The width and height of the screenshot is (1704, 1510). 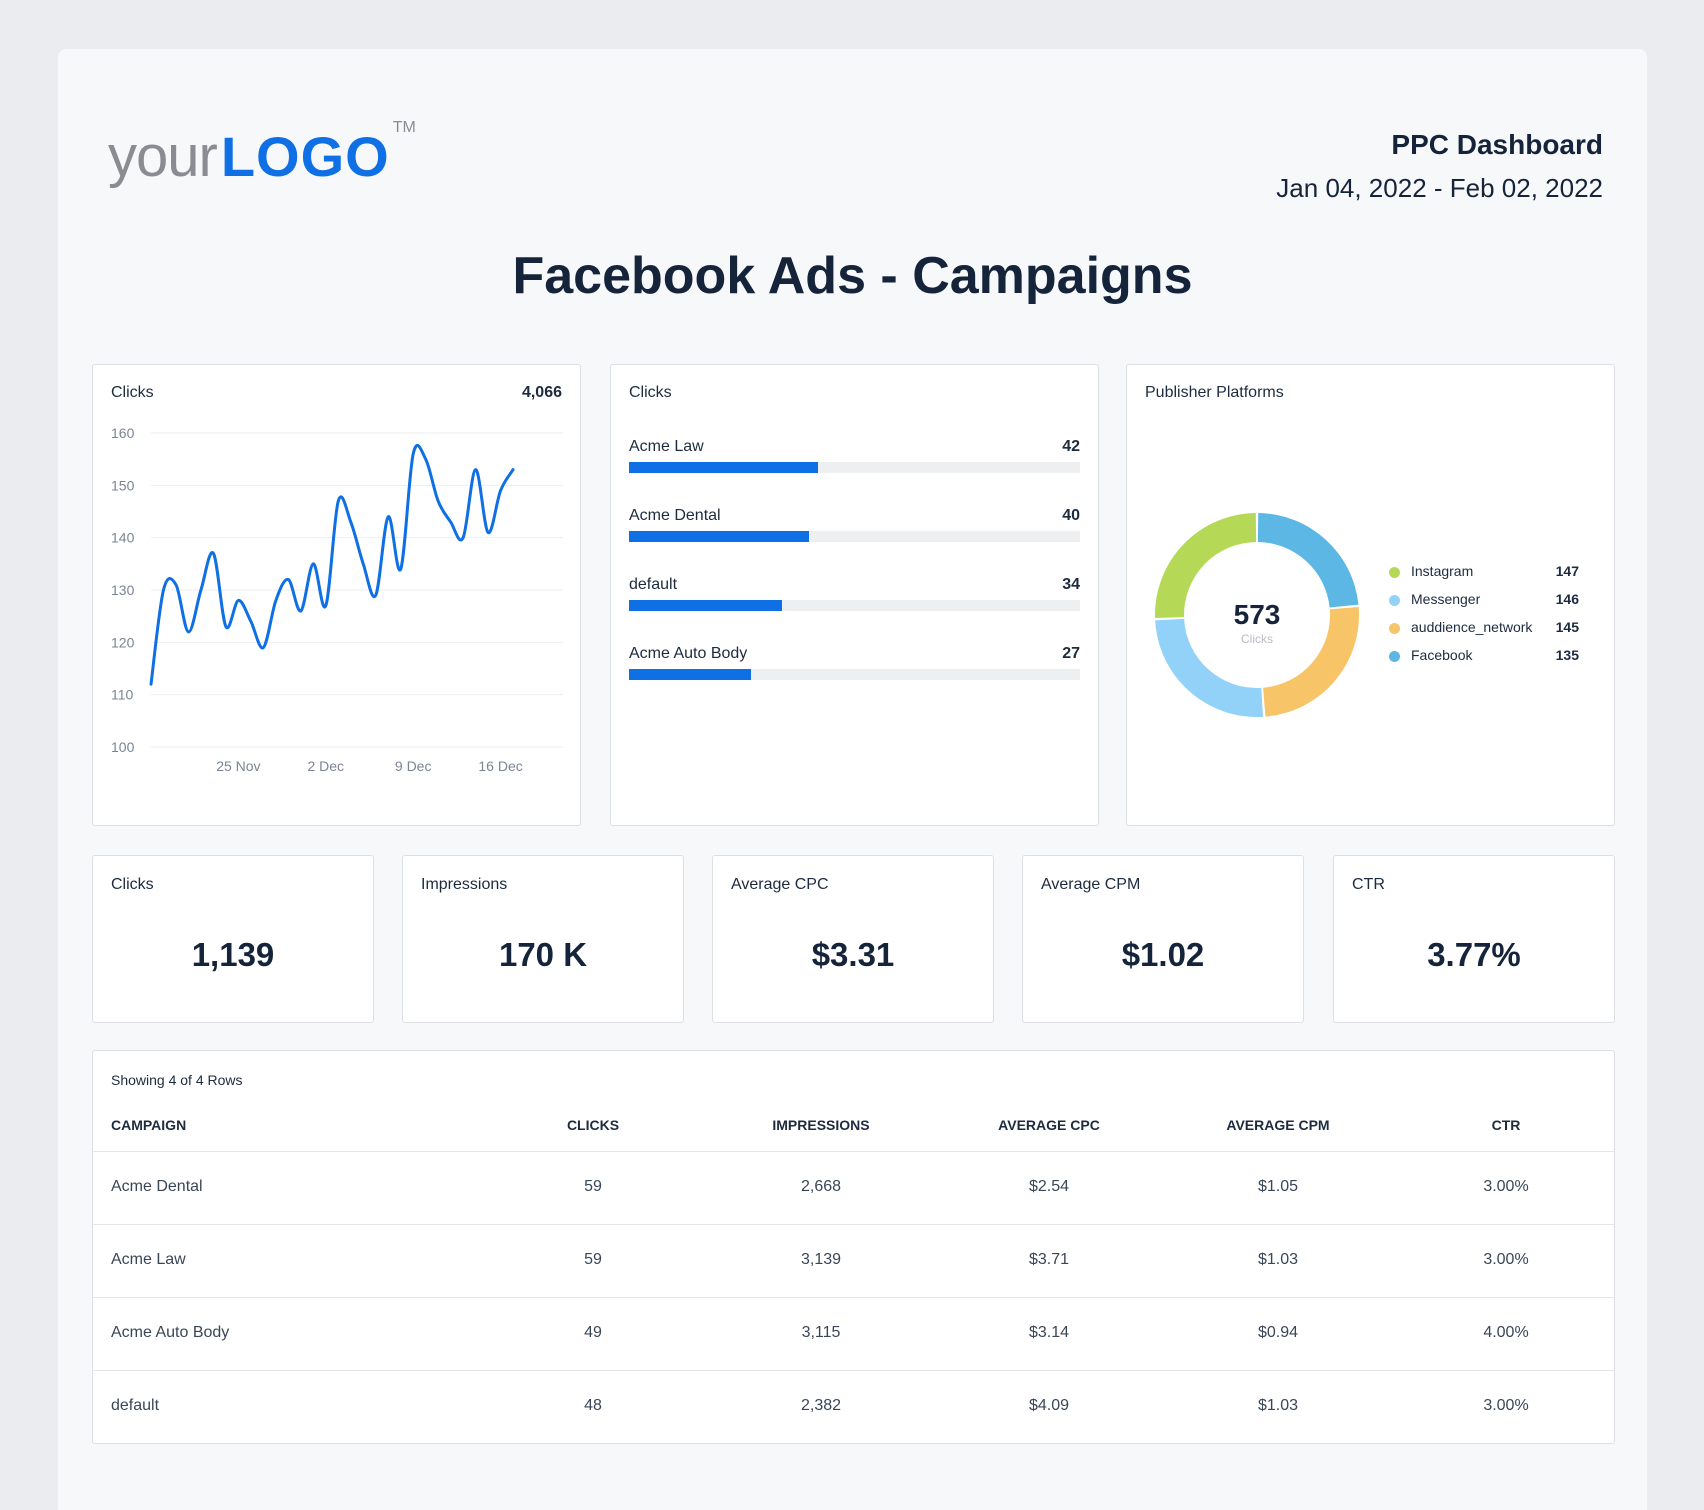 I want to click on x-tick-label: 16 Dec, so click(x=500, y=766).